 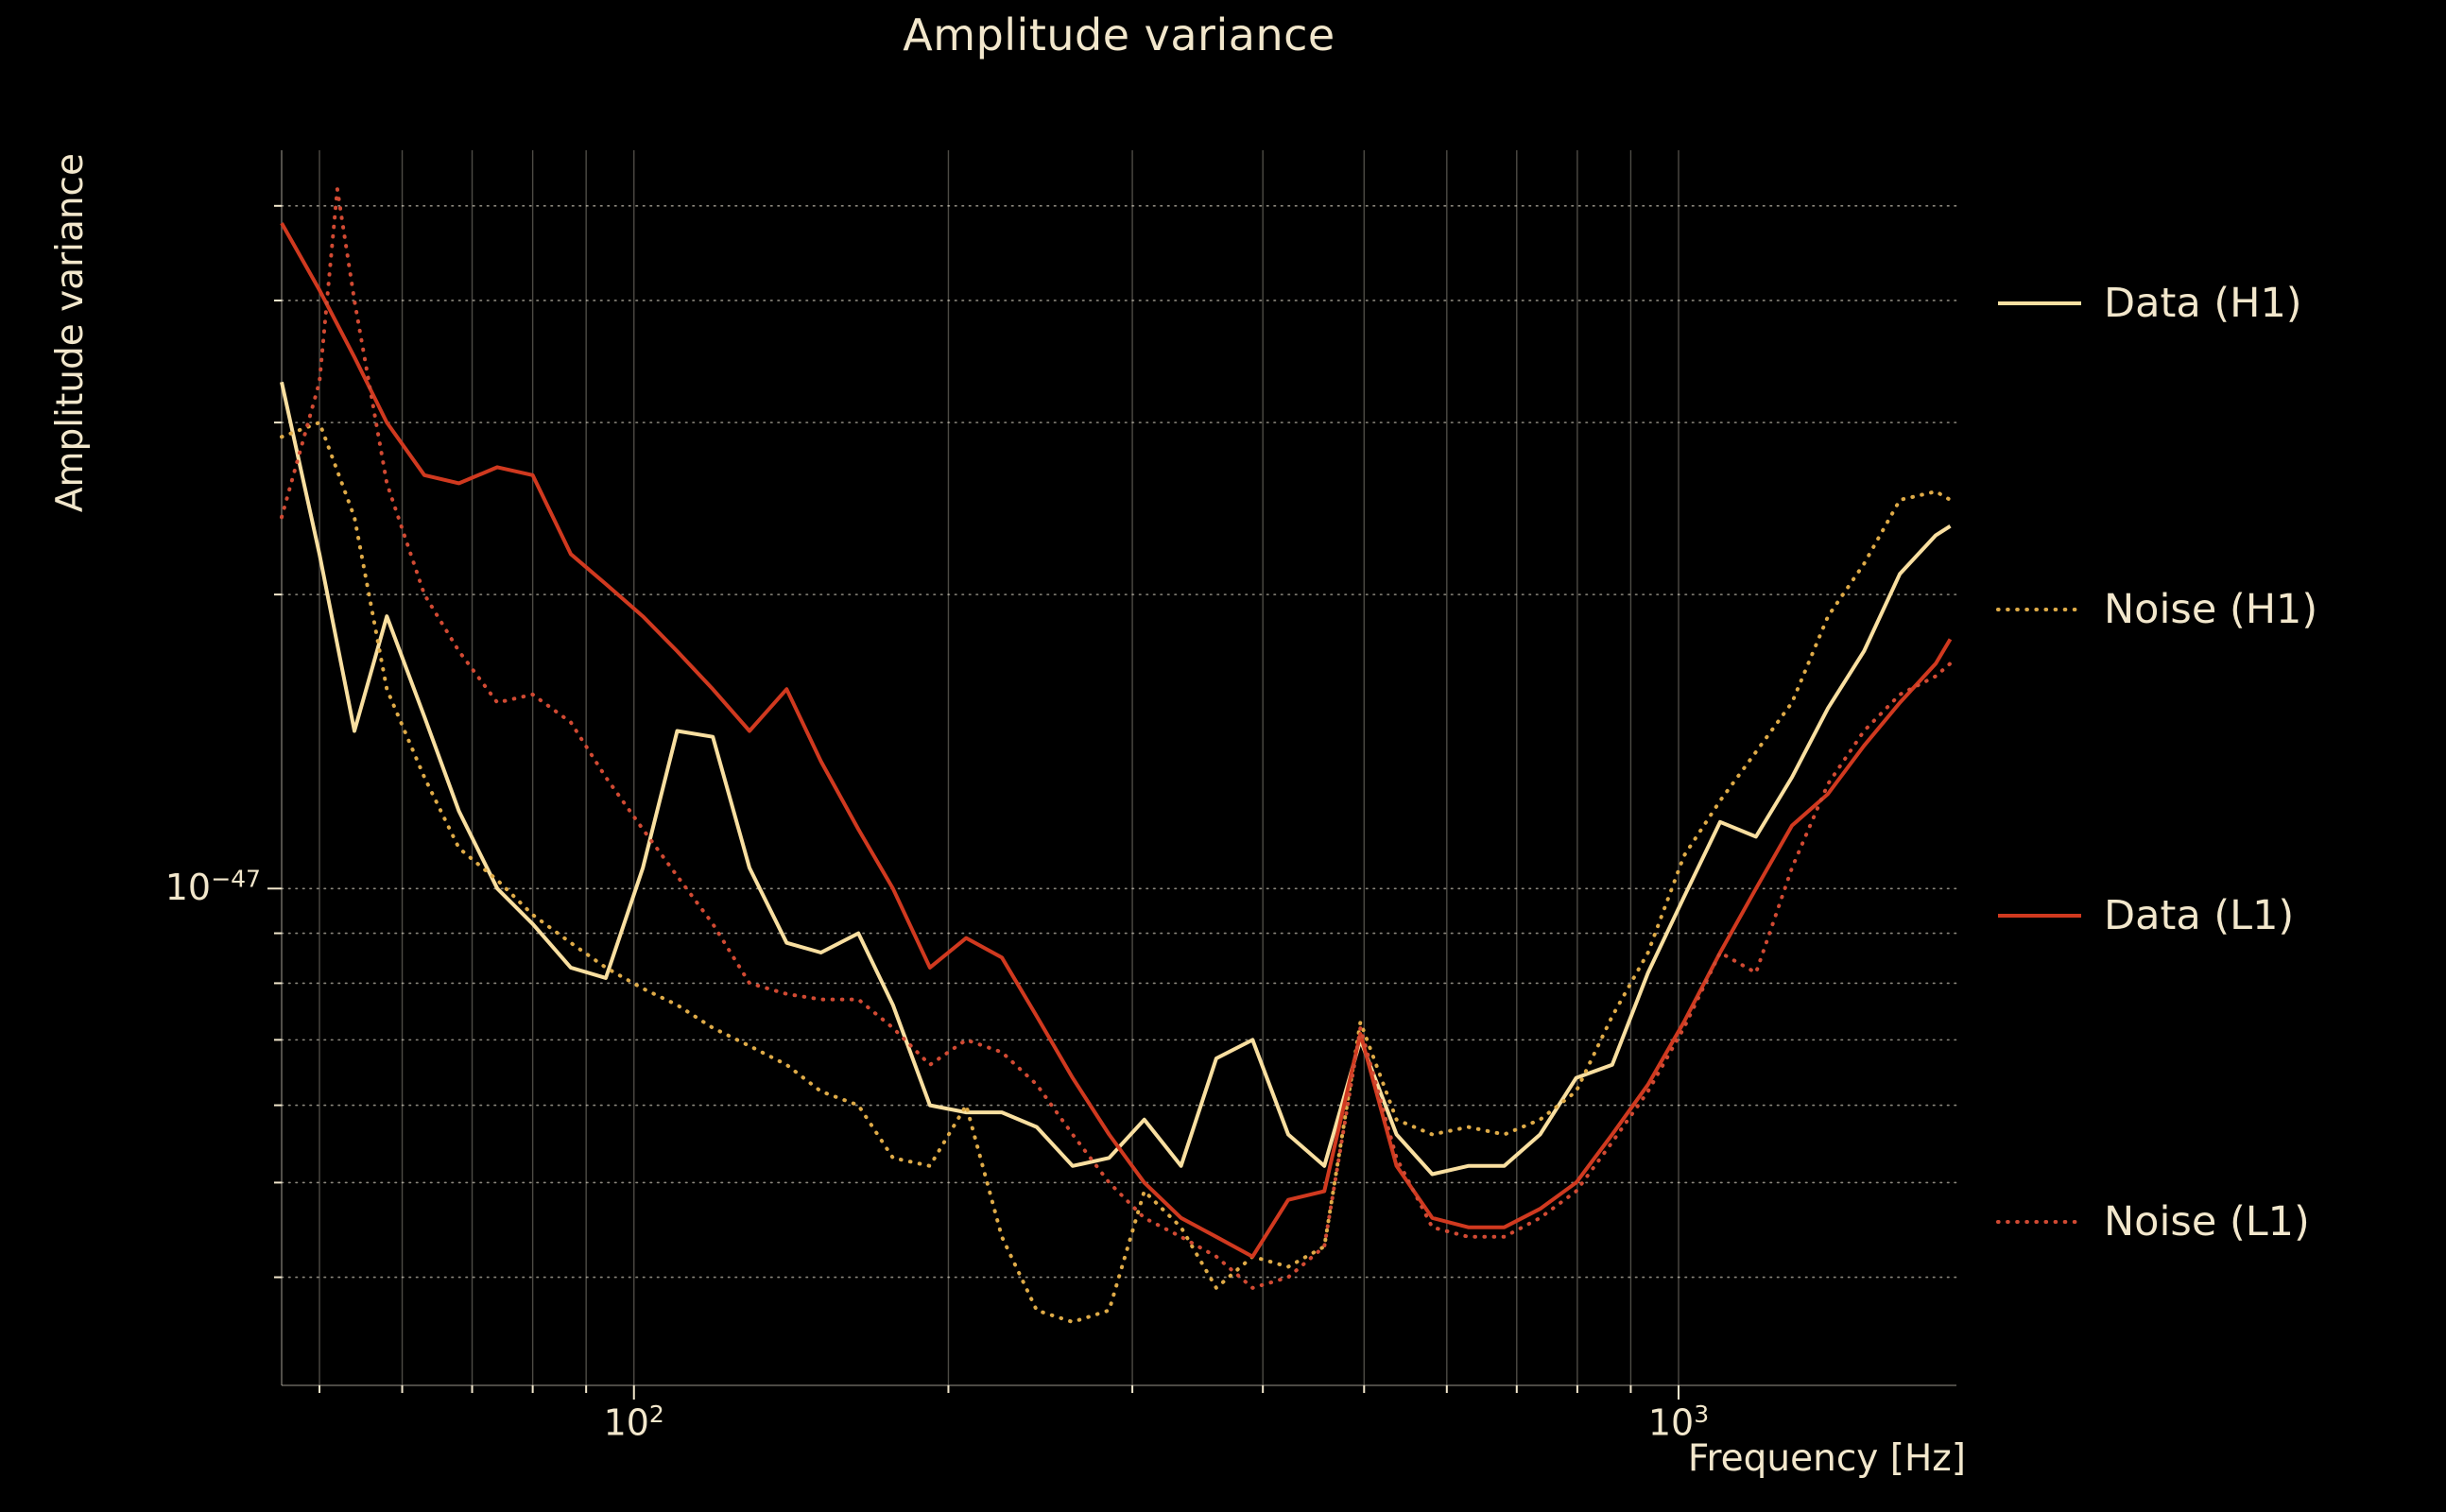 What do you see at coordinates (213, 887) in the screenshot?
I see `y-tick-label: 10−47` at bounding box center [213, 887].